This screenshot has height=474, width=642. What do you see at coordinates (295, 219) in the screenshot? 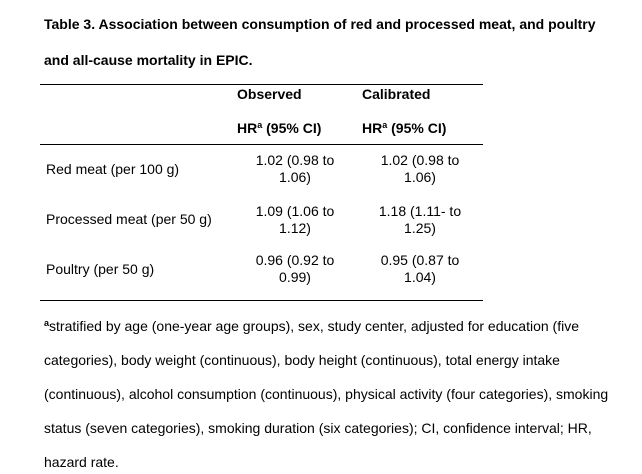
I see `cell-processed-meat-observed: 1.09 (1.06 to 1.12)` at bounding box center [295, 219].